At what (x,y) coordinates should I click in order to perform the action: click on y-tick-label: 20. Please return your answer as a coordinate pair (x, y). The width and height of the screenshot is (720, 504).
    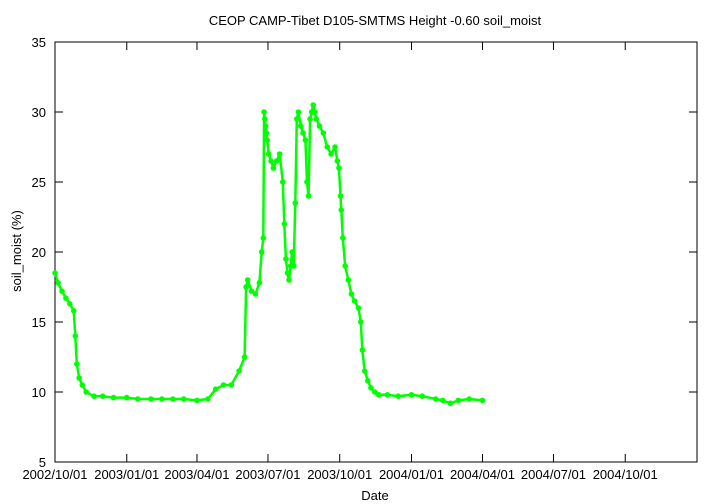
    Looking at the image, I should click on (39, 252).